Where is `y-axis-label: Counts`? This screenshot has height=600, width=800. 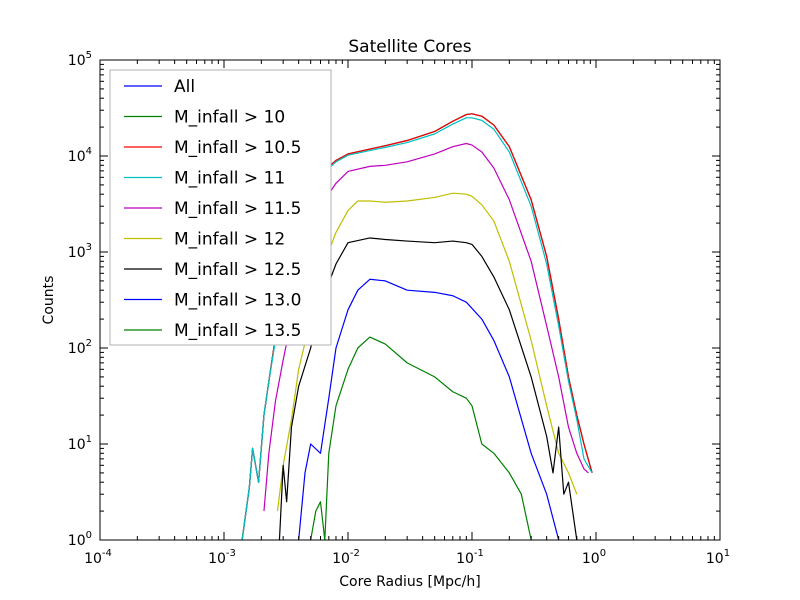 y-axis-label: Counts is located at coordinates (49, 300).